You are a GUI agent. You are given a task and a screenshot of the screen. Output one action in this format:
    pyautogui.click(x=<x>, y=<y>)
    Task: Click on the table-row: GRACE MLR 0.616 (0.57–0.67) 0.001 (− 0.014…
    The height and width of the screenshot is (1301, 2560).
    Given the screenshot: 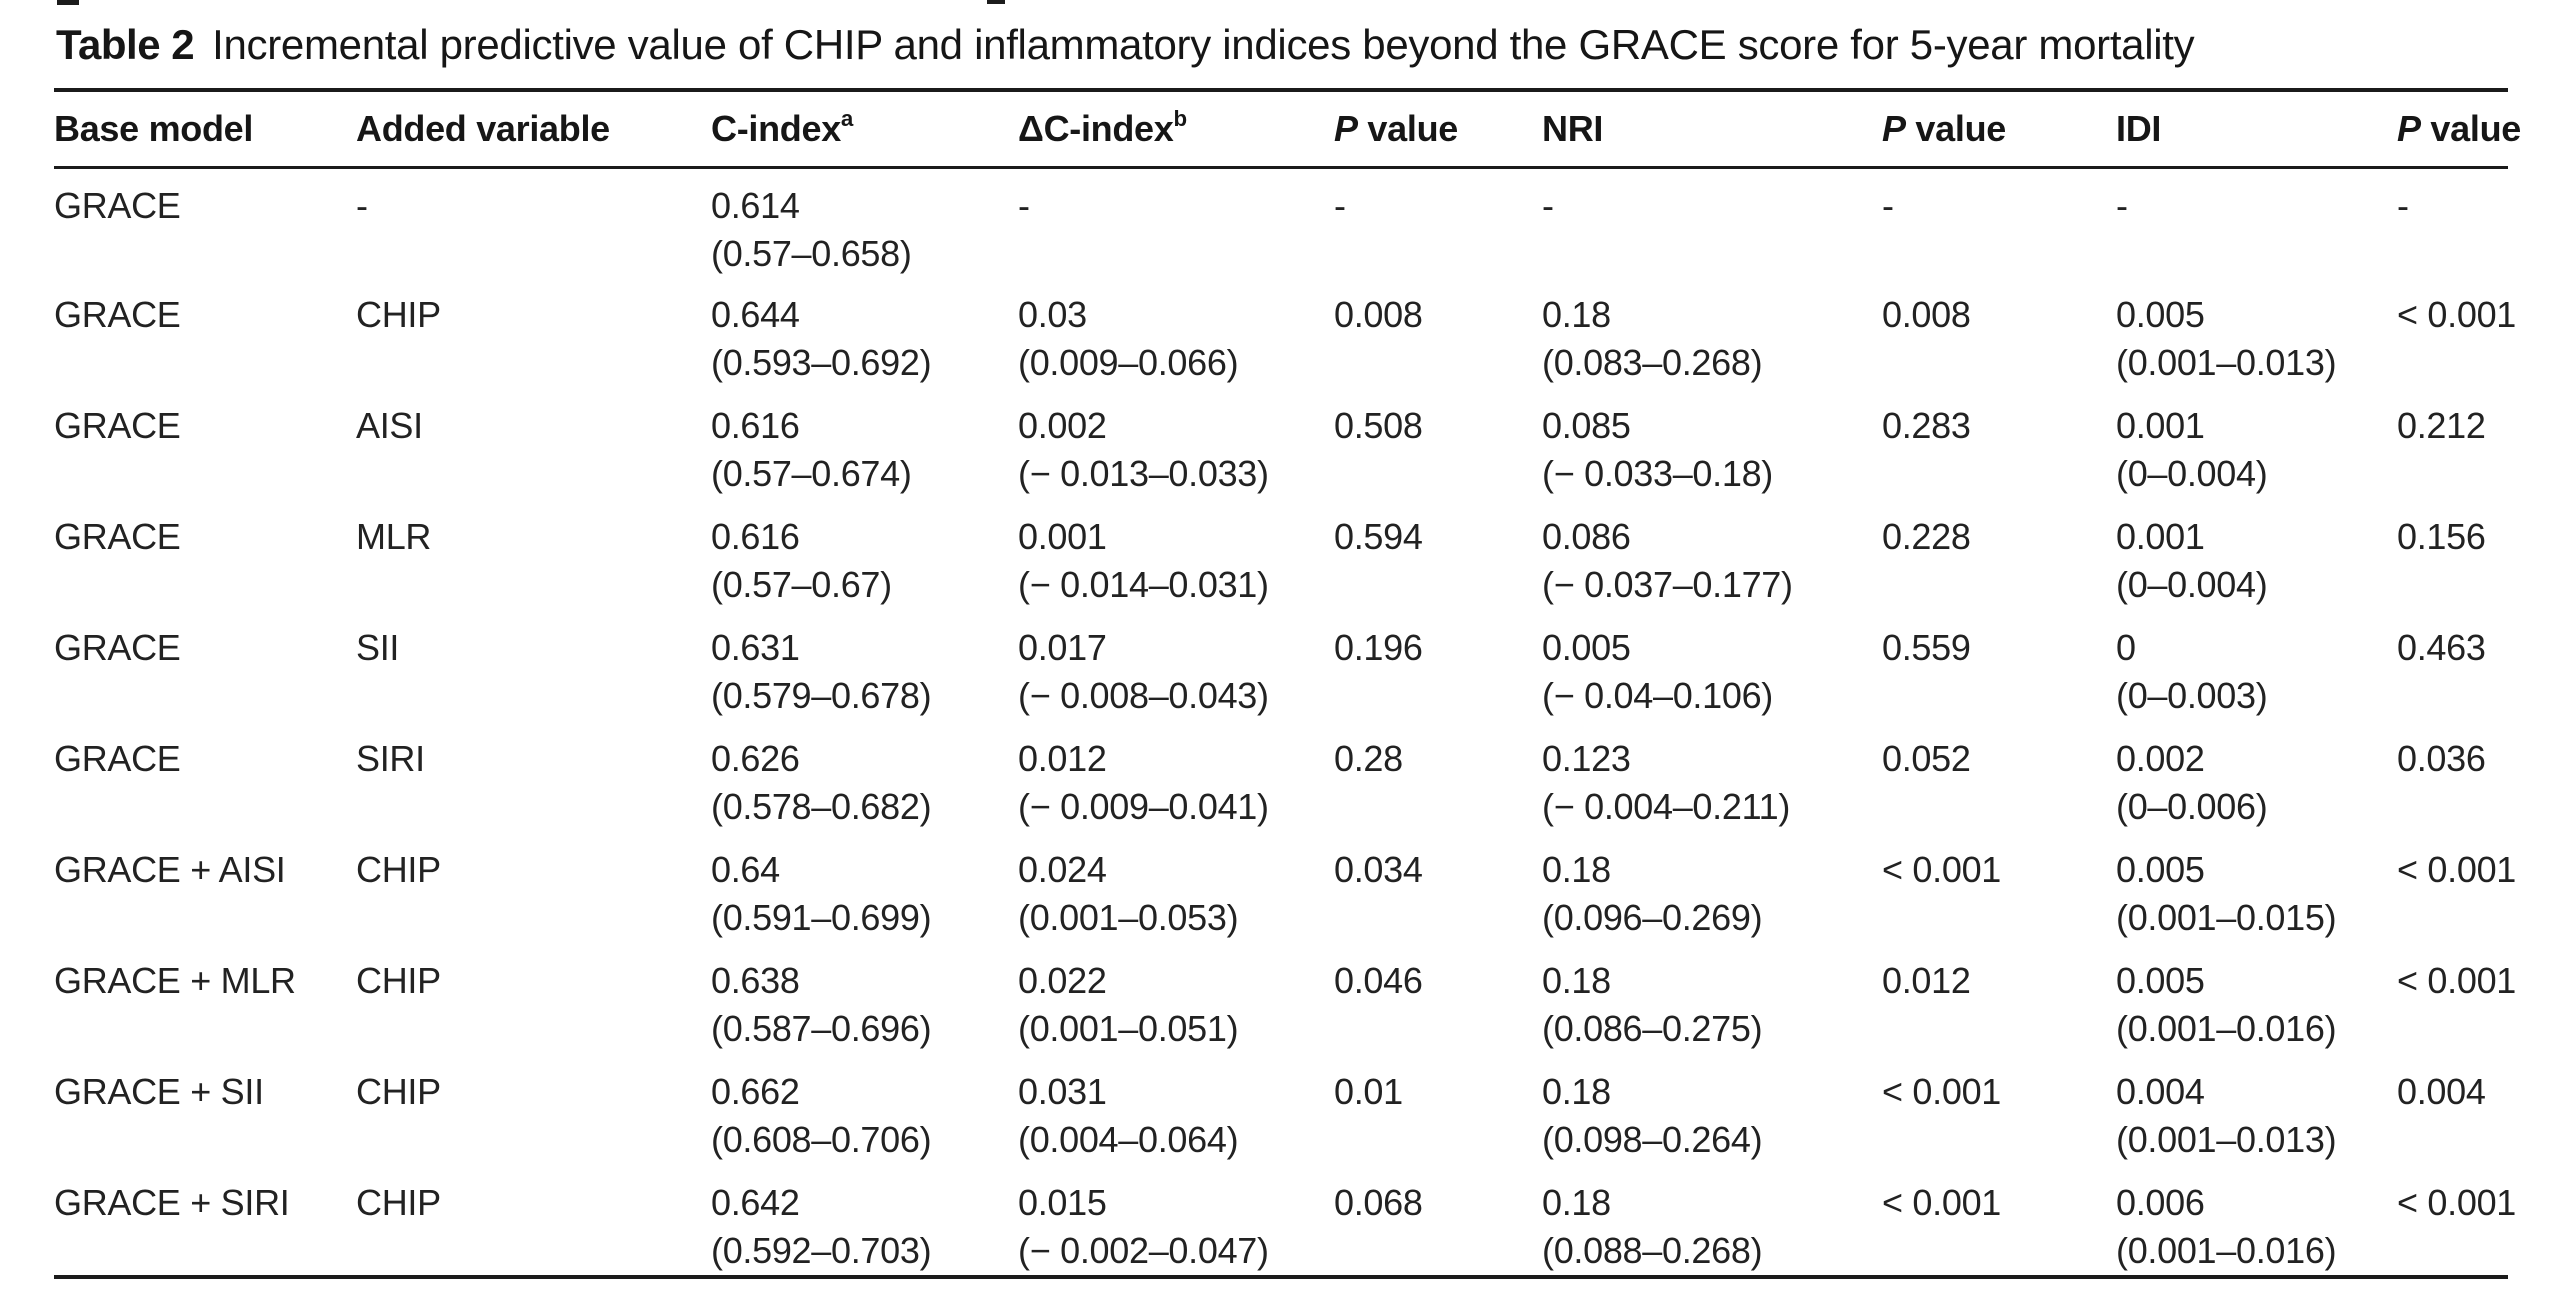 What is the action you would take?
    pyautogui.click(x=1281, y=555)
    